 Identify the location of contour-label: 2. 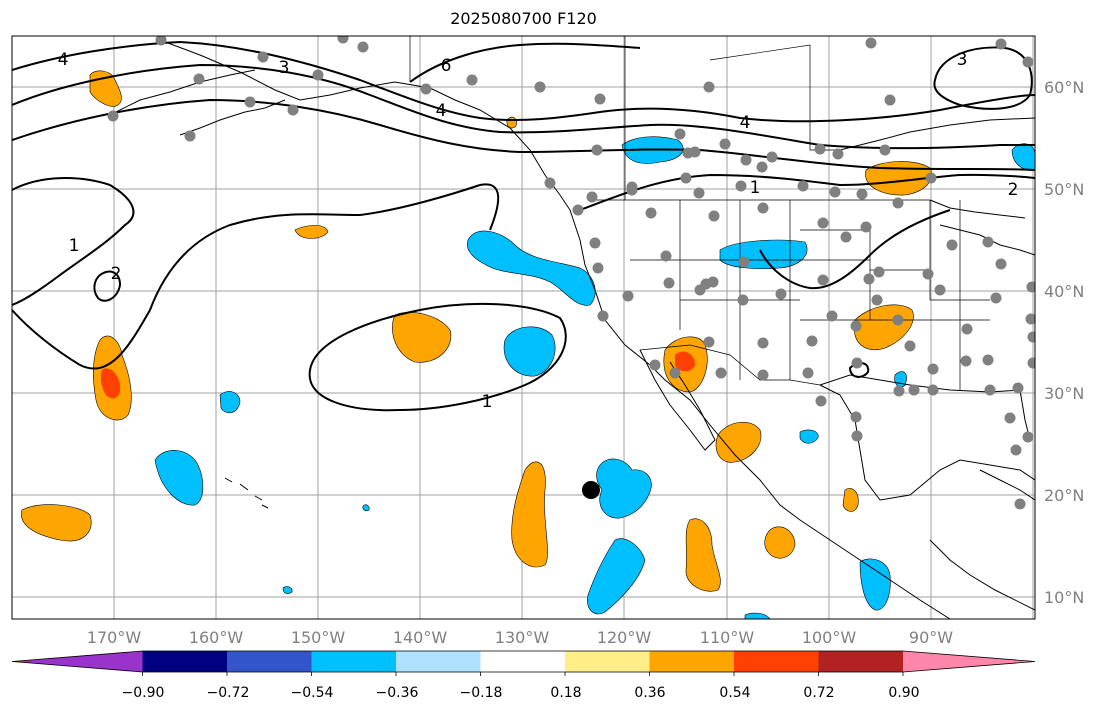
(1013, 190).